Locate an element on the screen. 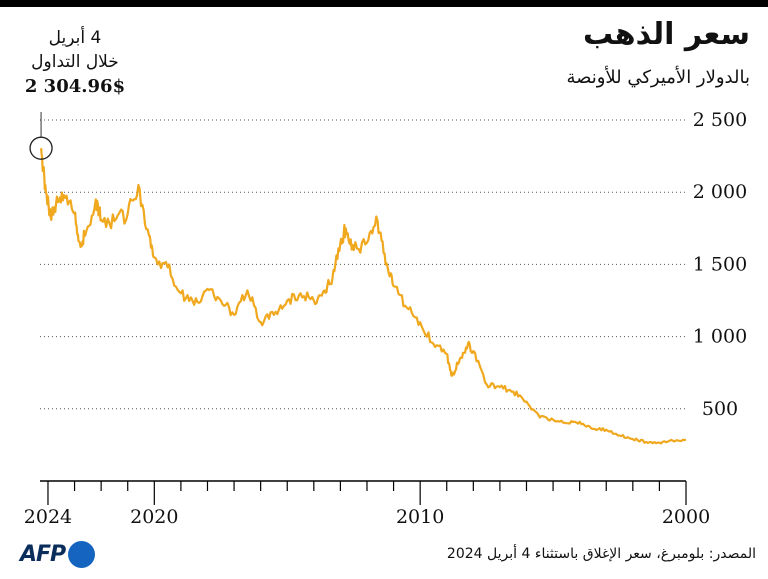  y-tick-label: 2 500 is located at coordinates (720, 120).